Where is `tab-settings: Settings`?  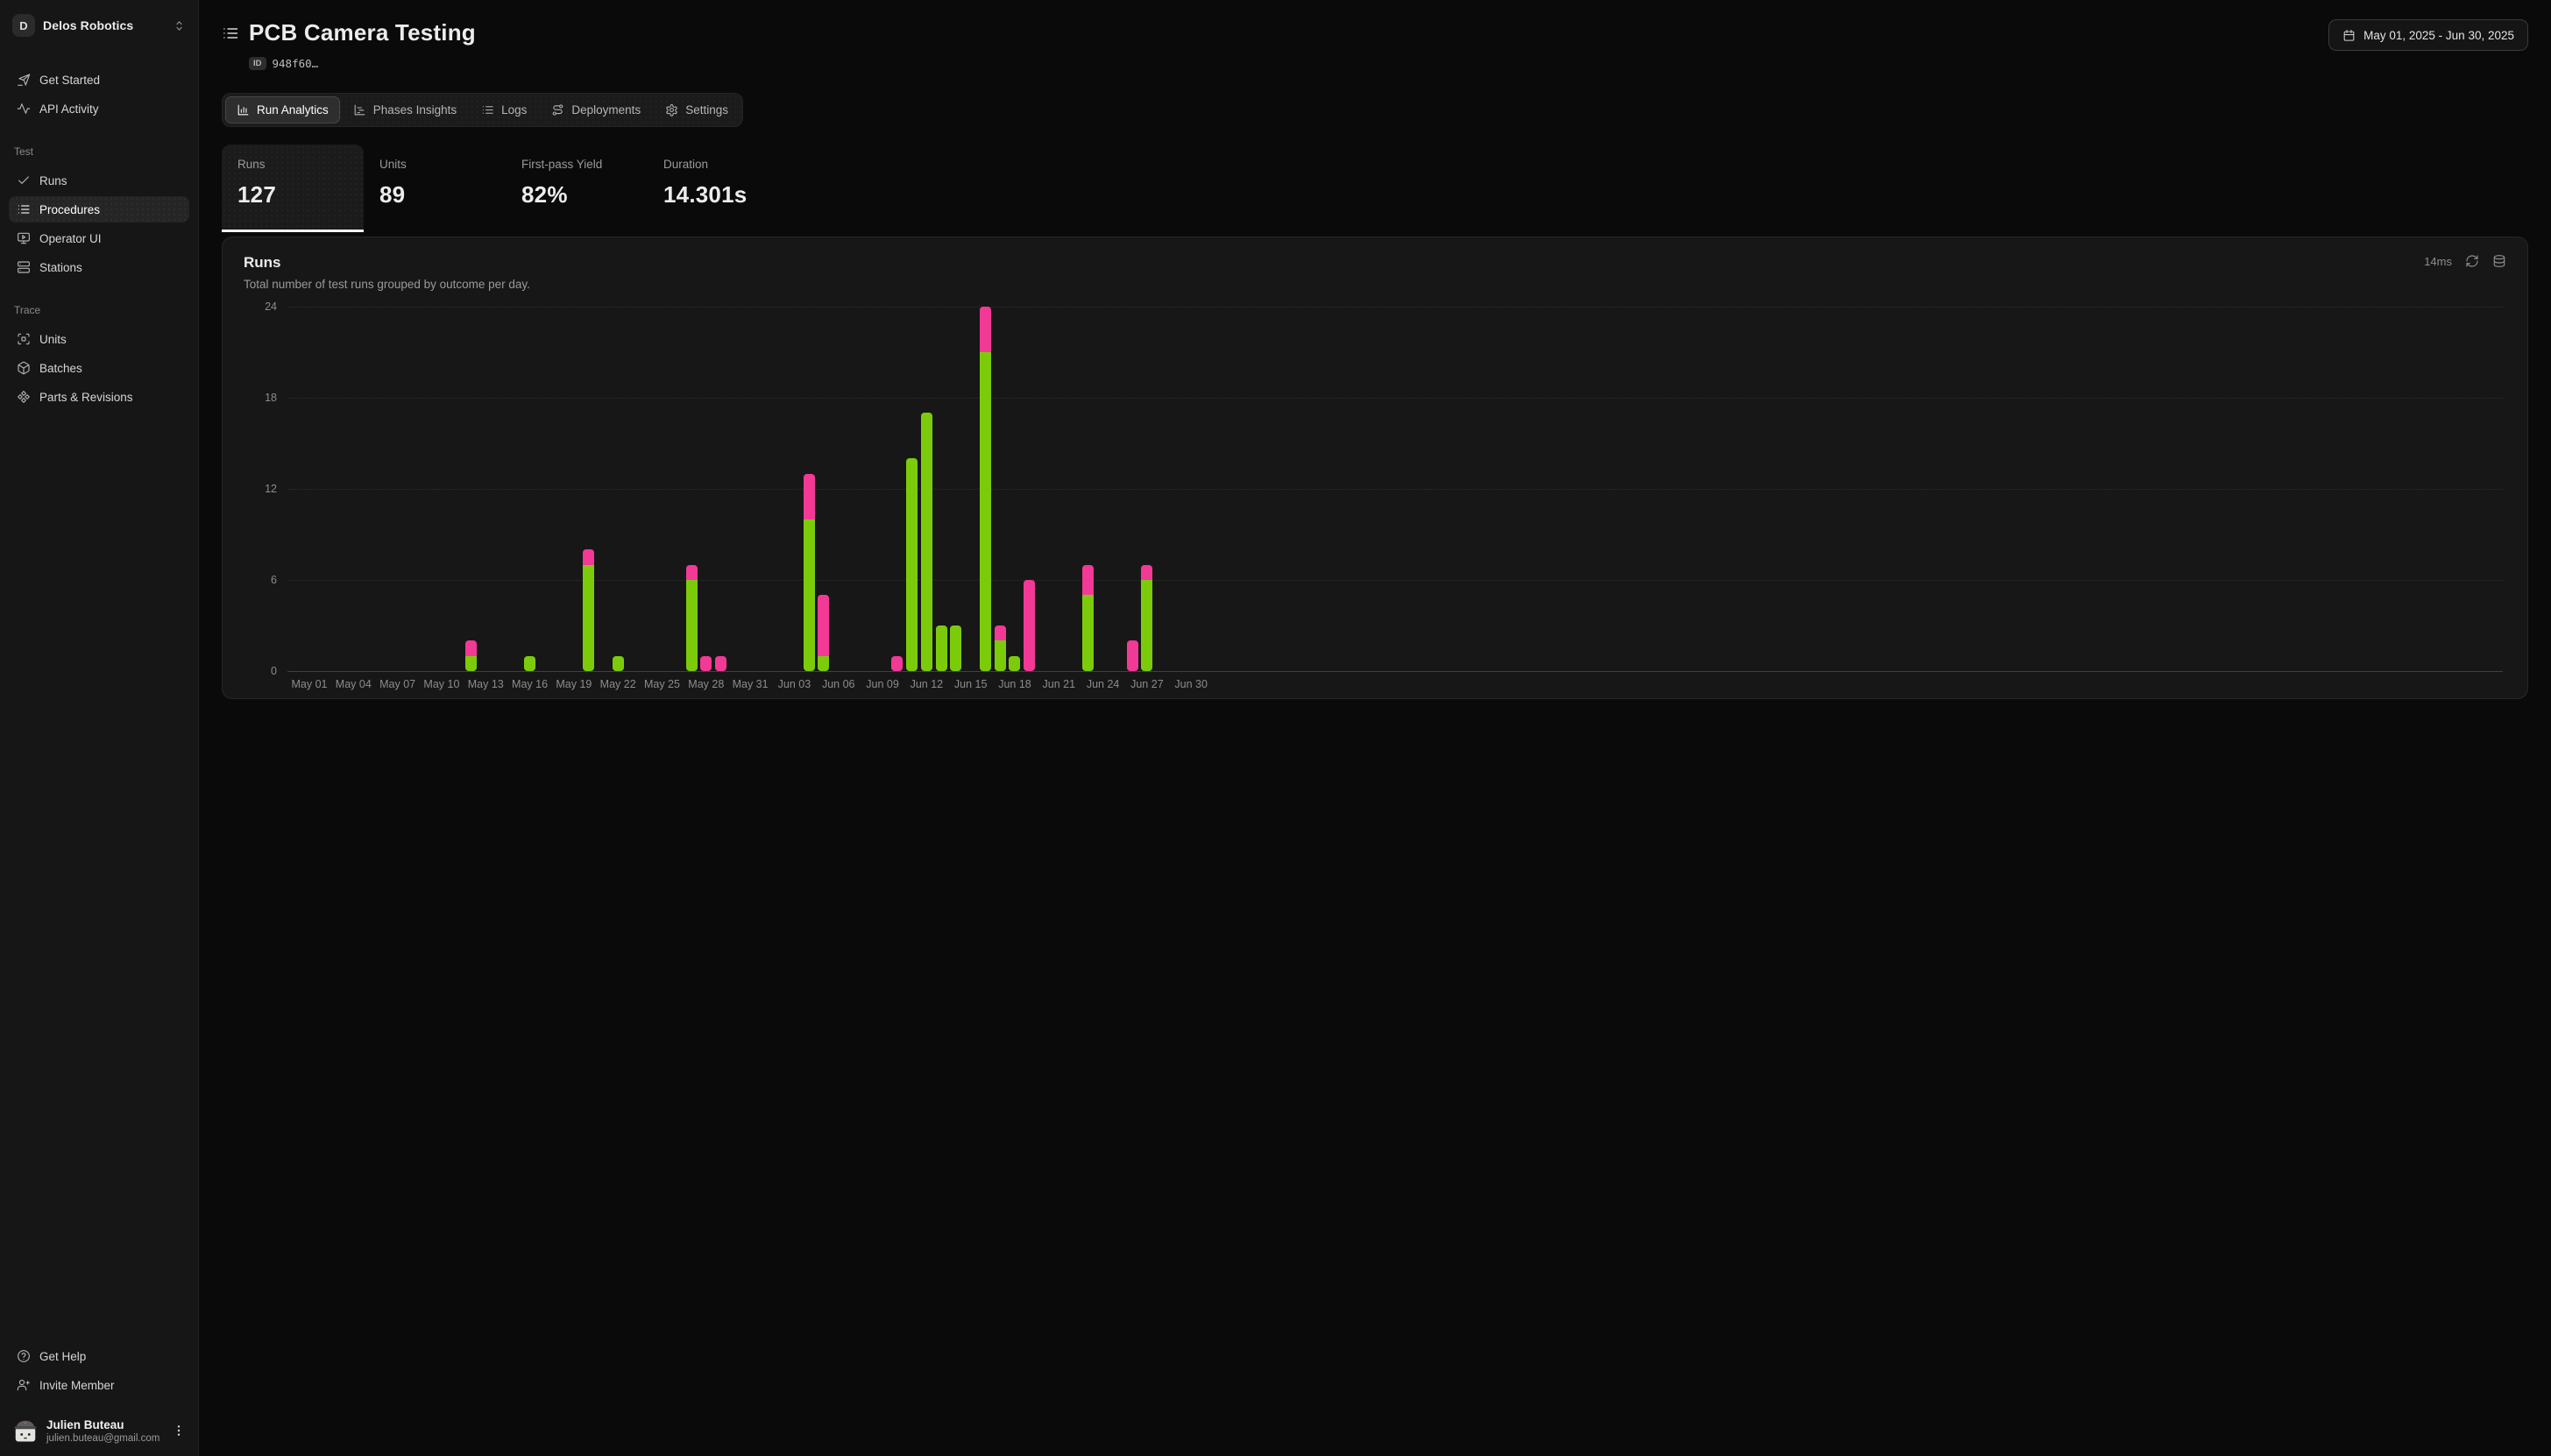
tab-settings: Settings is located at coordinates (697, 110).